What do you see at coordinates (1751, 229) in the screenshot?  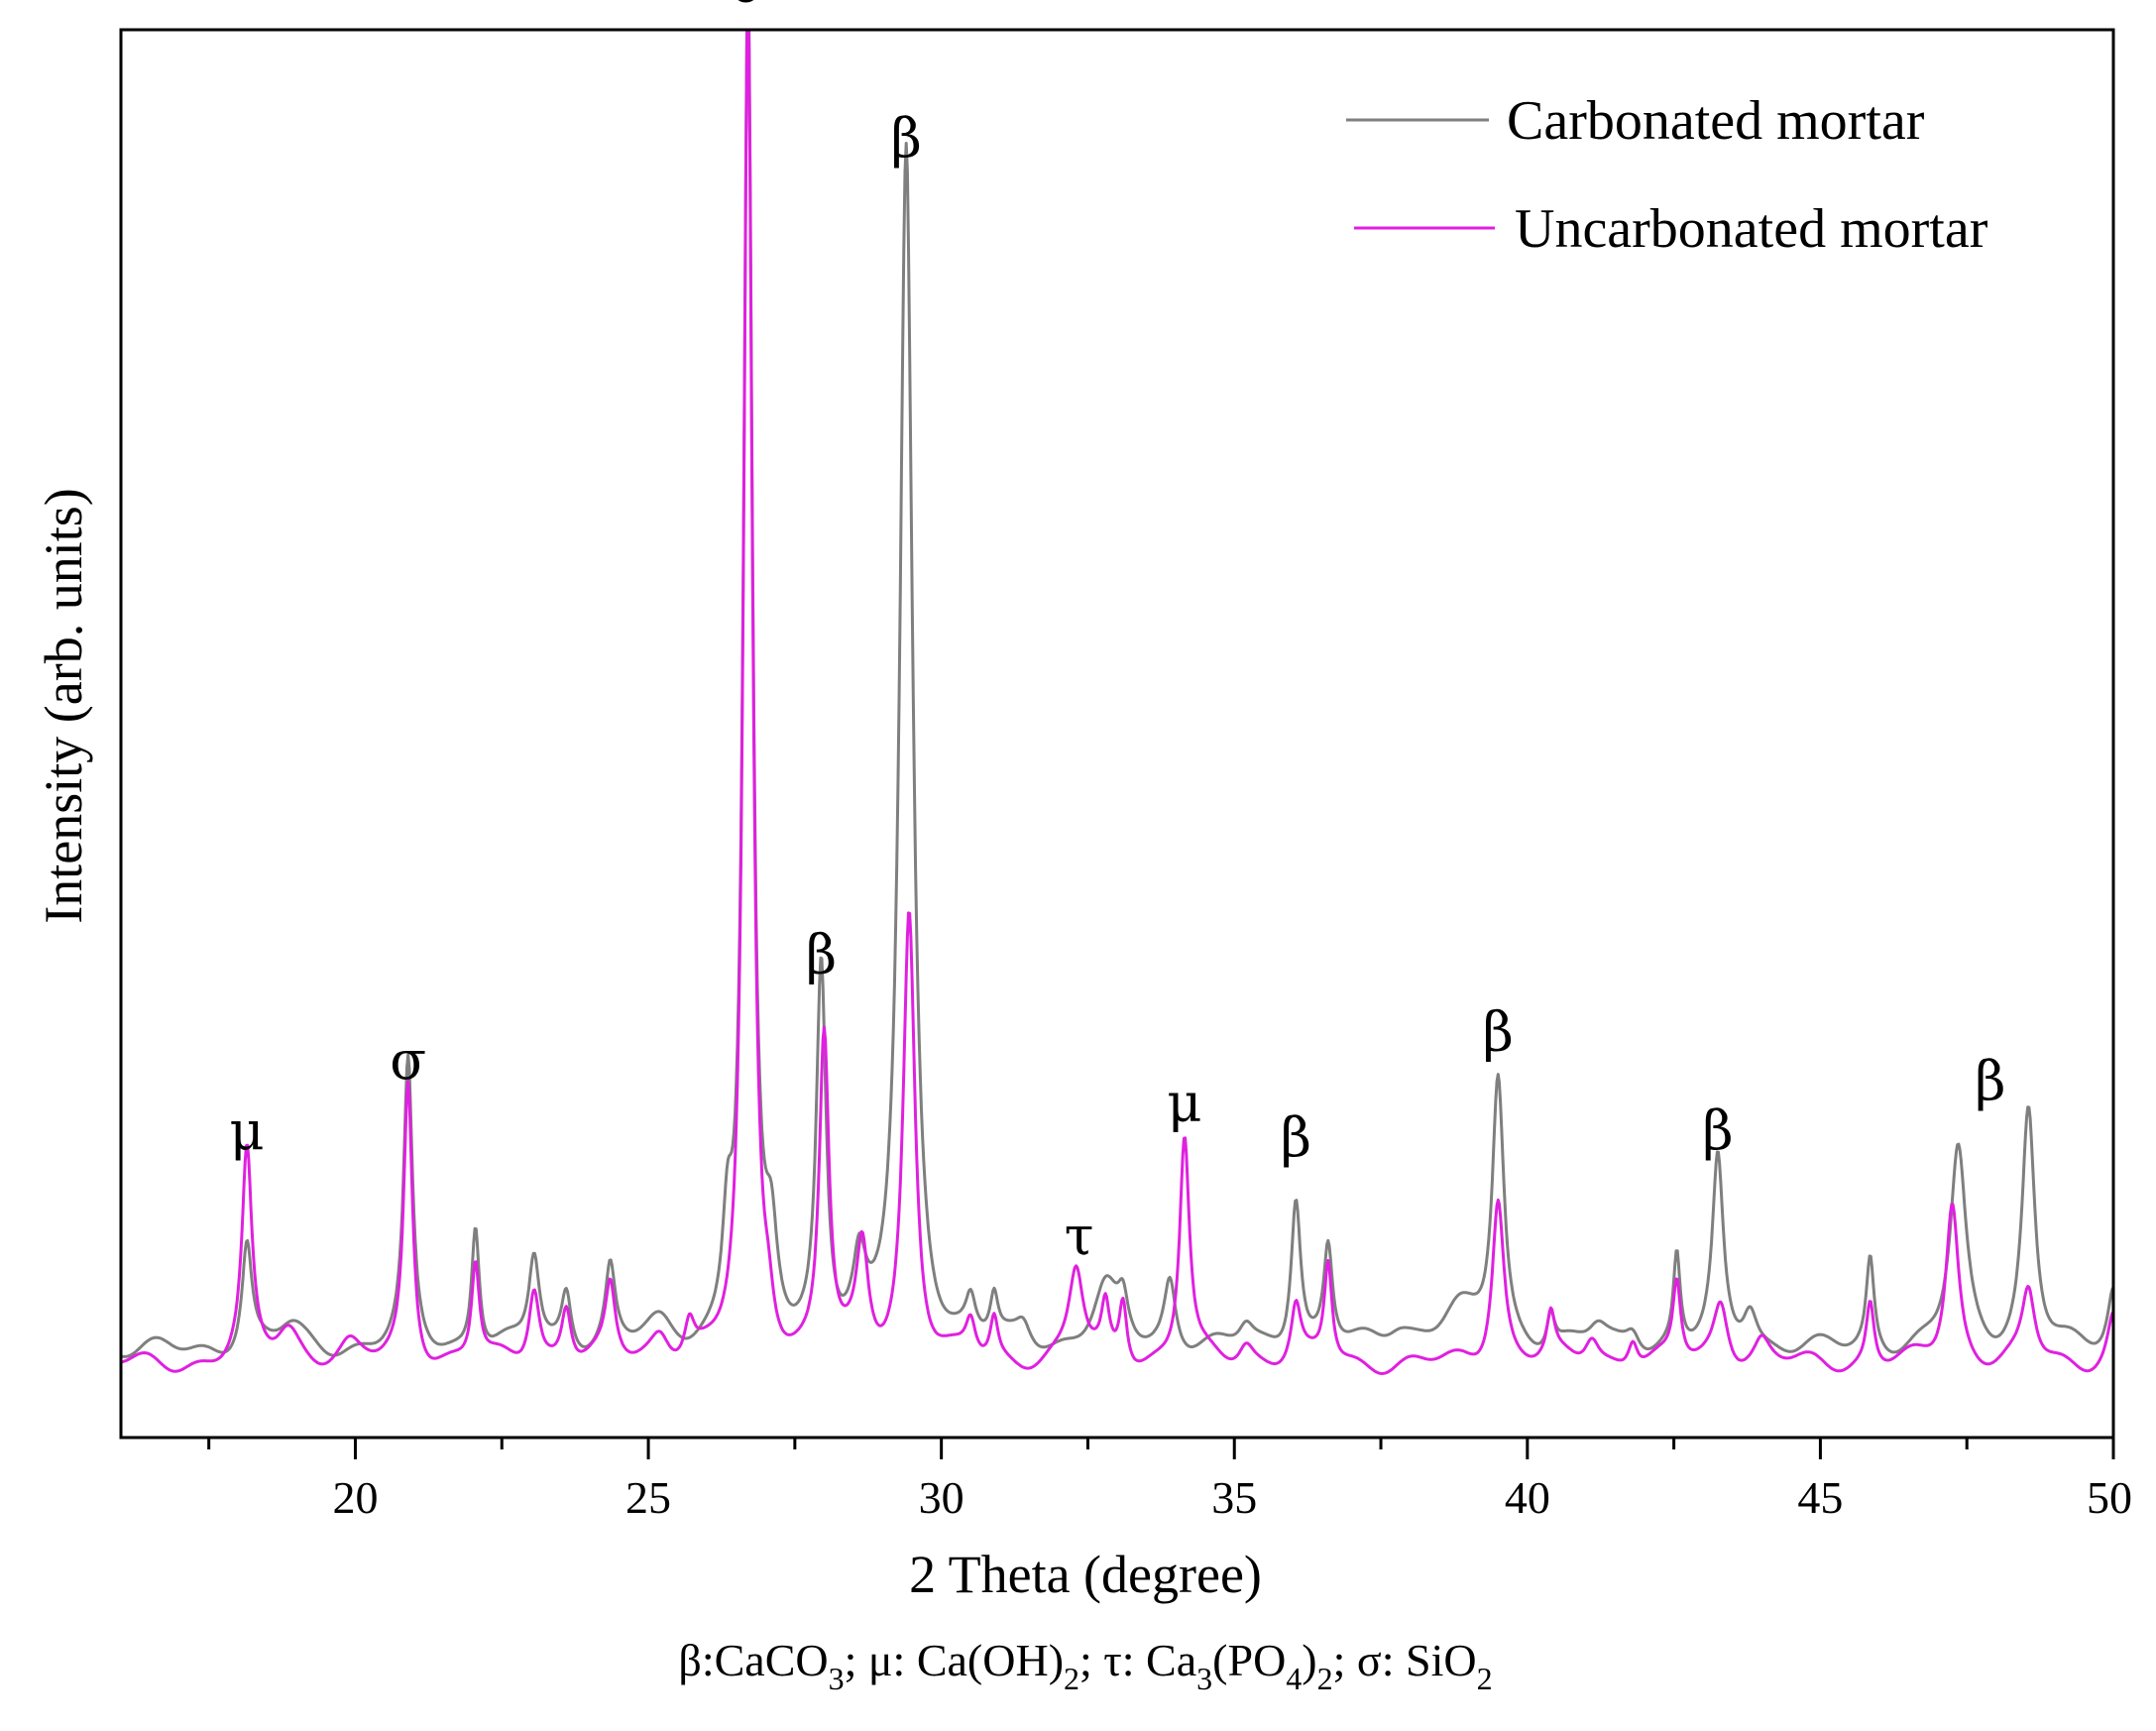 I see `legend-label-uncarbonated: Uncarbonated mortar` at bounding box center [1751, 229].